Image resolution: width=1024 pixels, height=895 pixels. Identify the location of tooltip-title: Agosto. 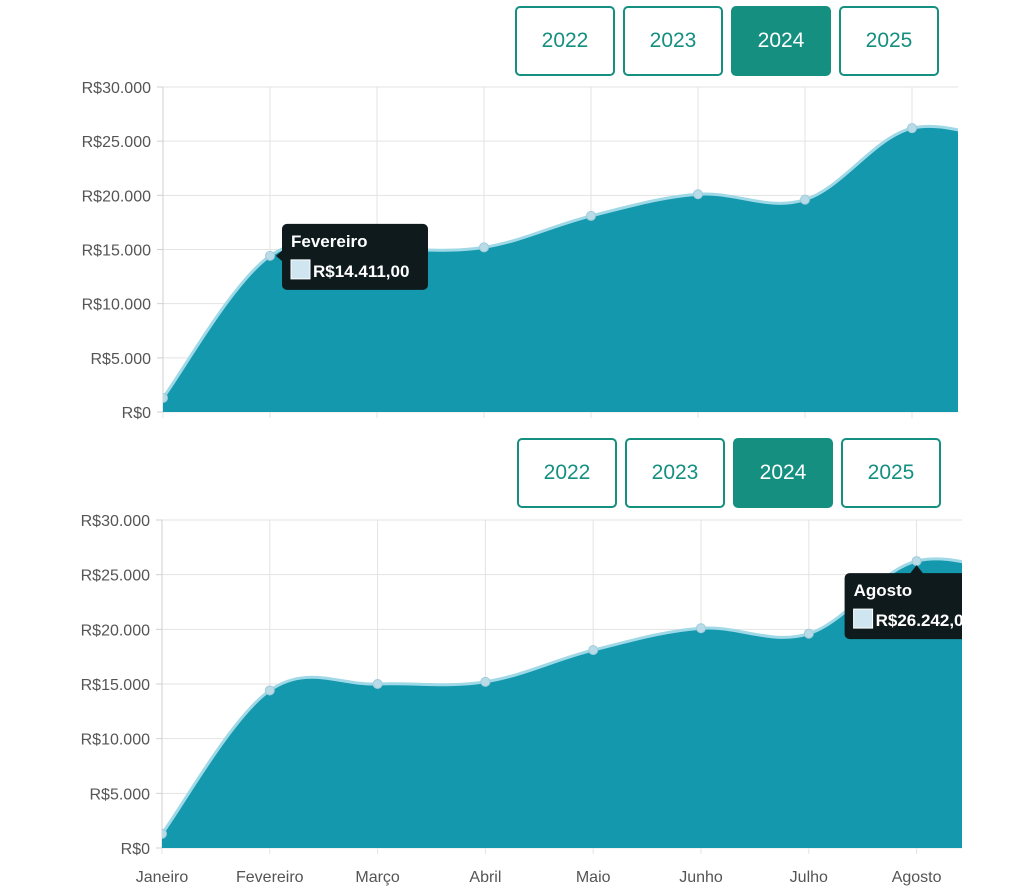
(883, 590).